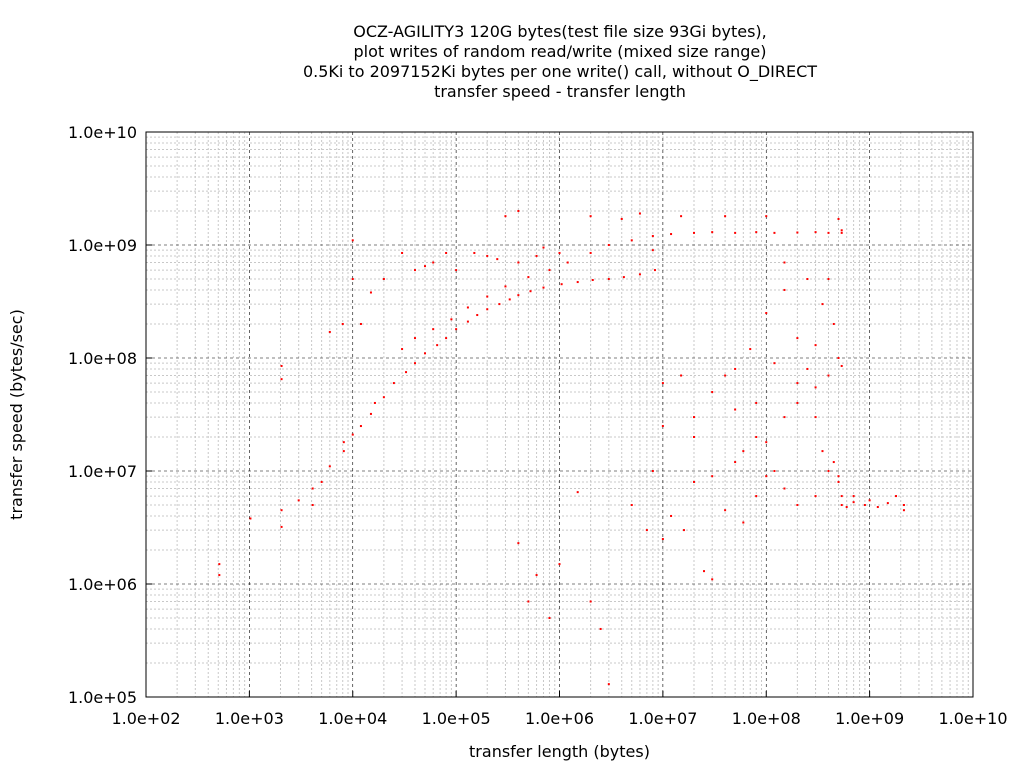  Describe the element at coordinates (102, 584) in the screenshot. I see `y-tick-label: 1.0e+06` at that location.